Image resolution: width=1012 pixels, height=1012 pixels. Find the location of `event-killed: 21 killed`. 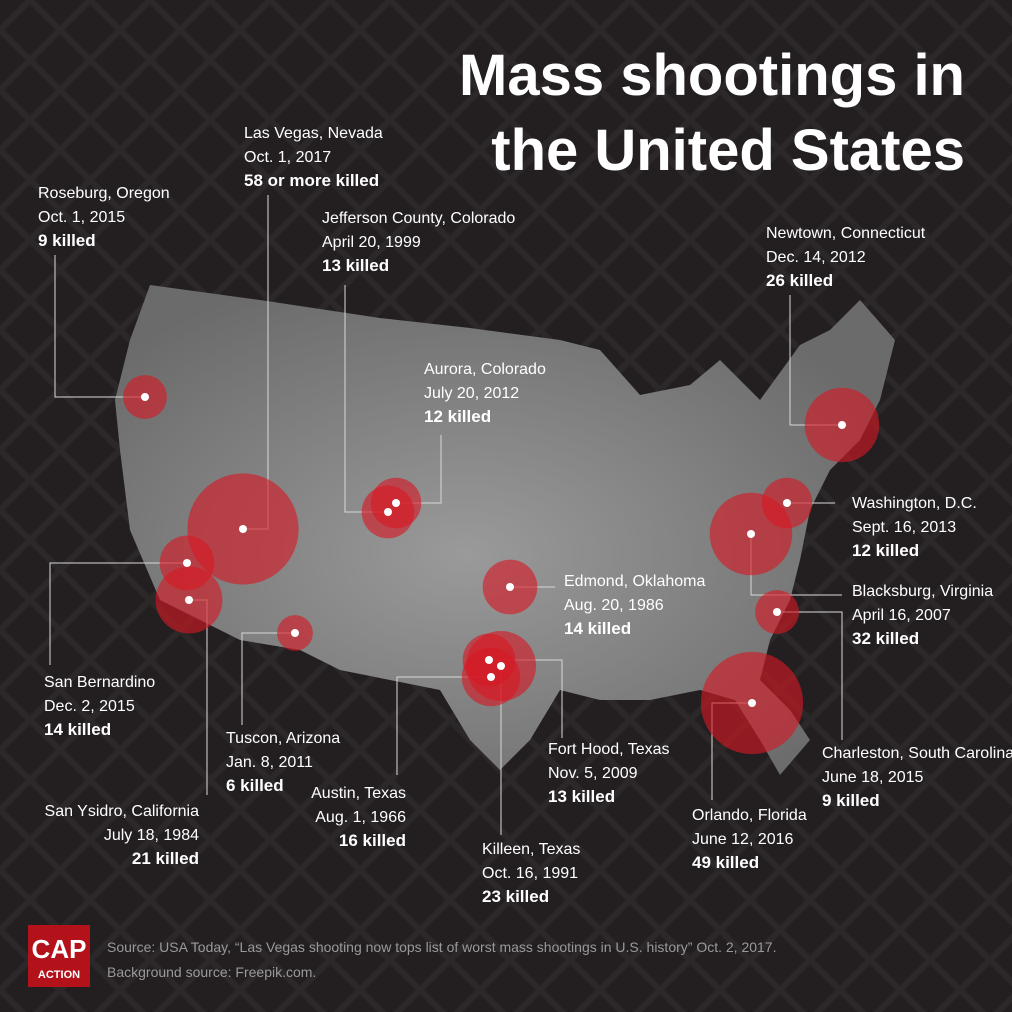

event-killed: 21 killed is located at coordinates (165, 858).